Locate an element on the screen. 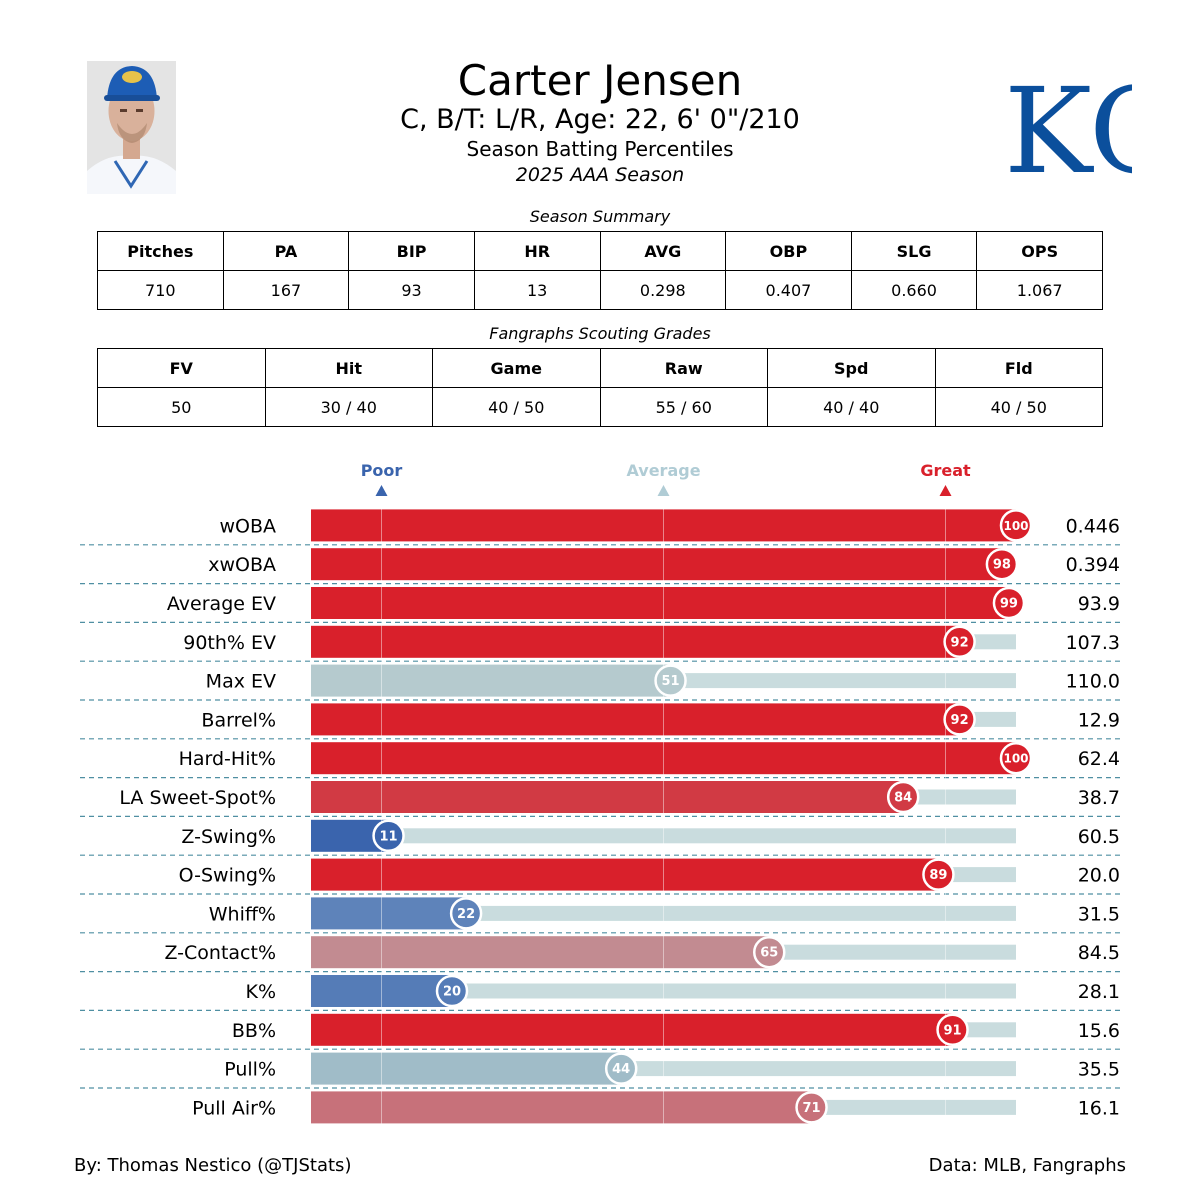  percentile-label: 11 is located at coordinates (389, 836).